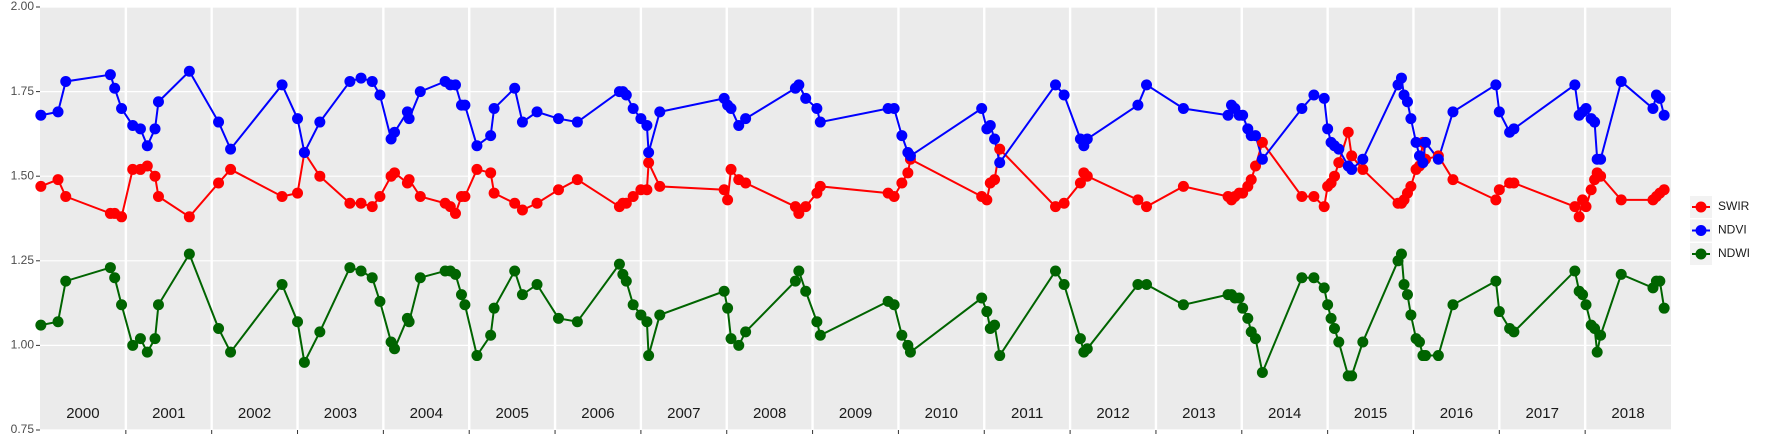 The image size is (1773, 442). I want to click on panel-label: 2001, so click(168, 413).